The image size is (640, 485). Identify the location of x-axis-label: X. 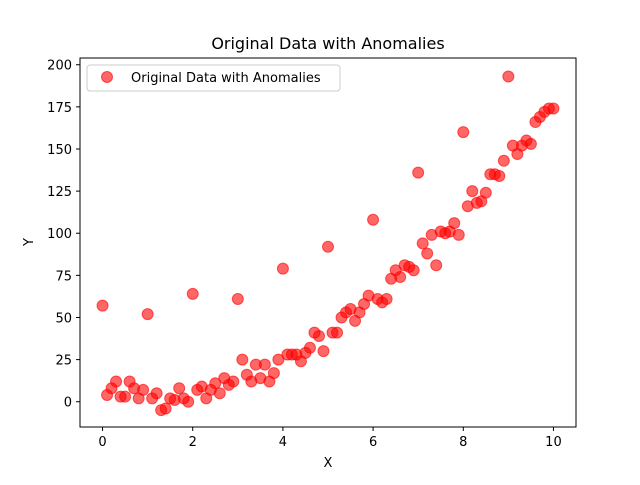
(328, 463).